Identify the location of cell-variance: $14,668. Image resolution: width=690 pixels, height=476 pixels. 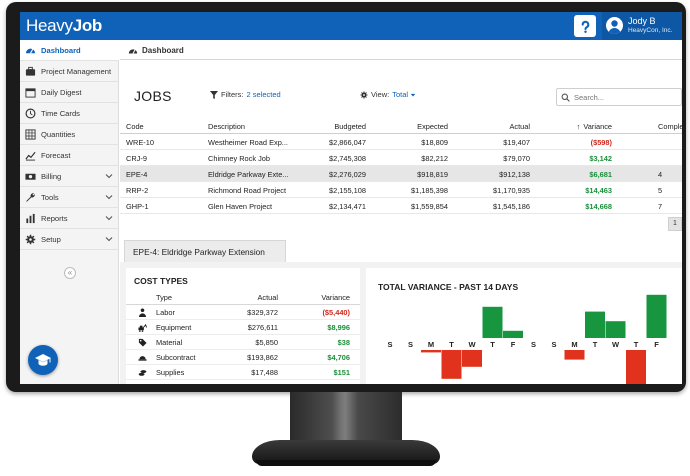
(598, 206).